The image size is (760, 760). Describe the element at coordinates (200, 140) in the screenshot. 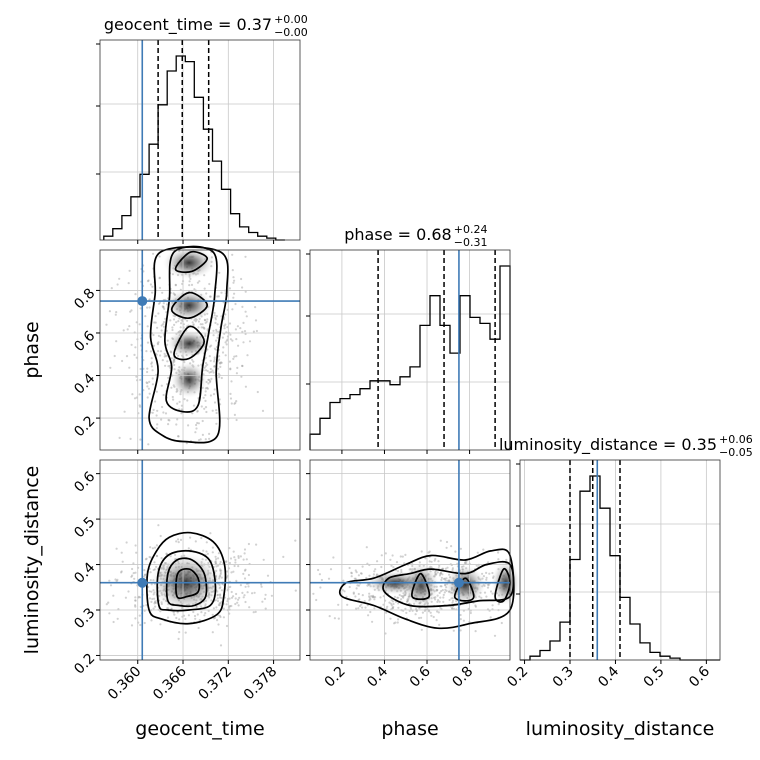

I see `histogram-panel-geocent_time` at that location.